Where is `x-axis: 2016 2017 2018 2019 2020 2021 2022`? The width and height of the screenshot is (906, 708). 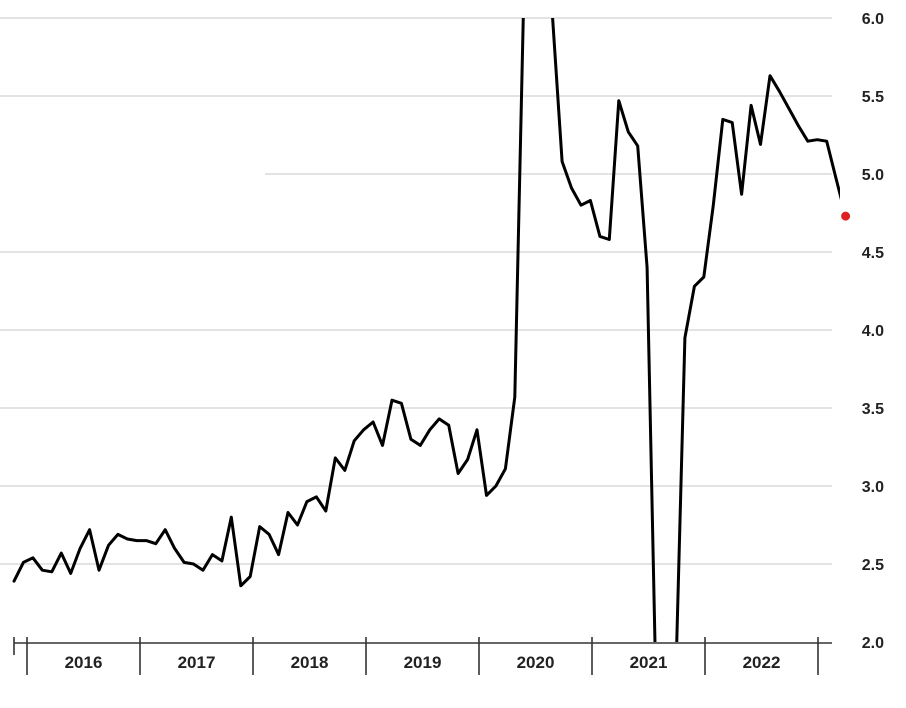
x-axis: 2016 2017 2018 2019 2020 2021 2022 is located at coordinates (422, 656).